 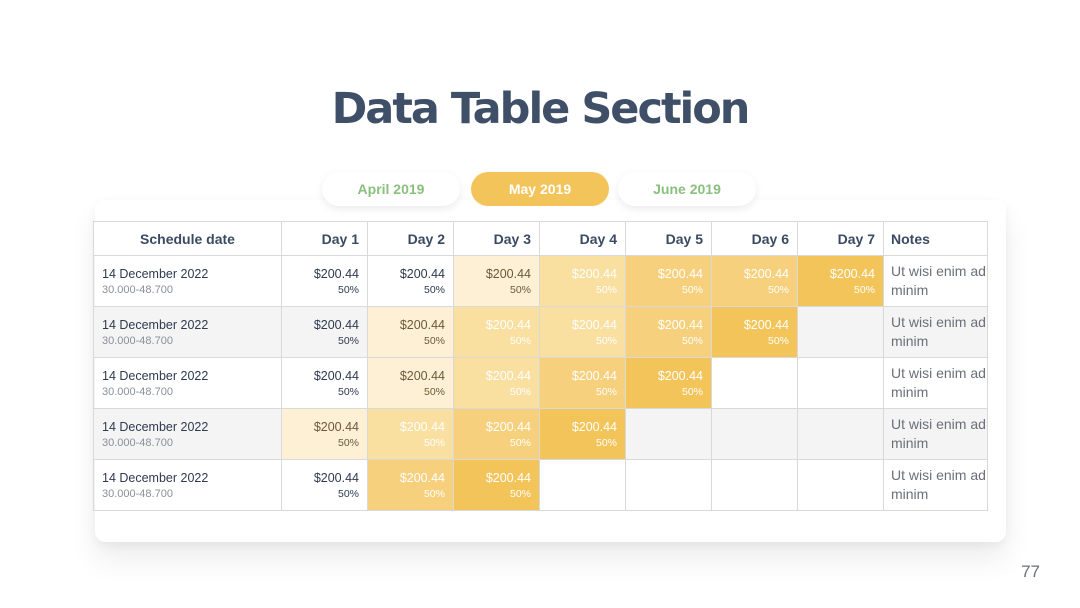 I want to click on header-day-6: Day 6, so click(x=754, y=238).